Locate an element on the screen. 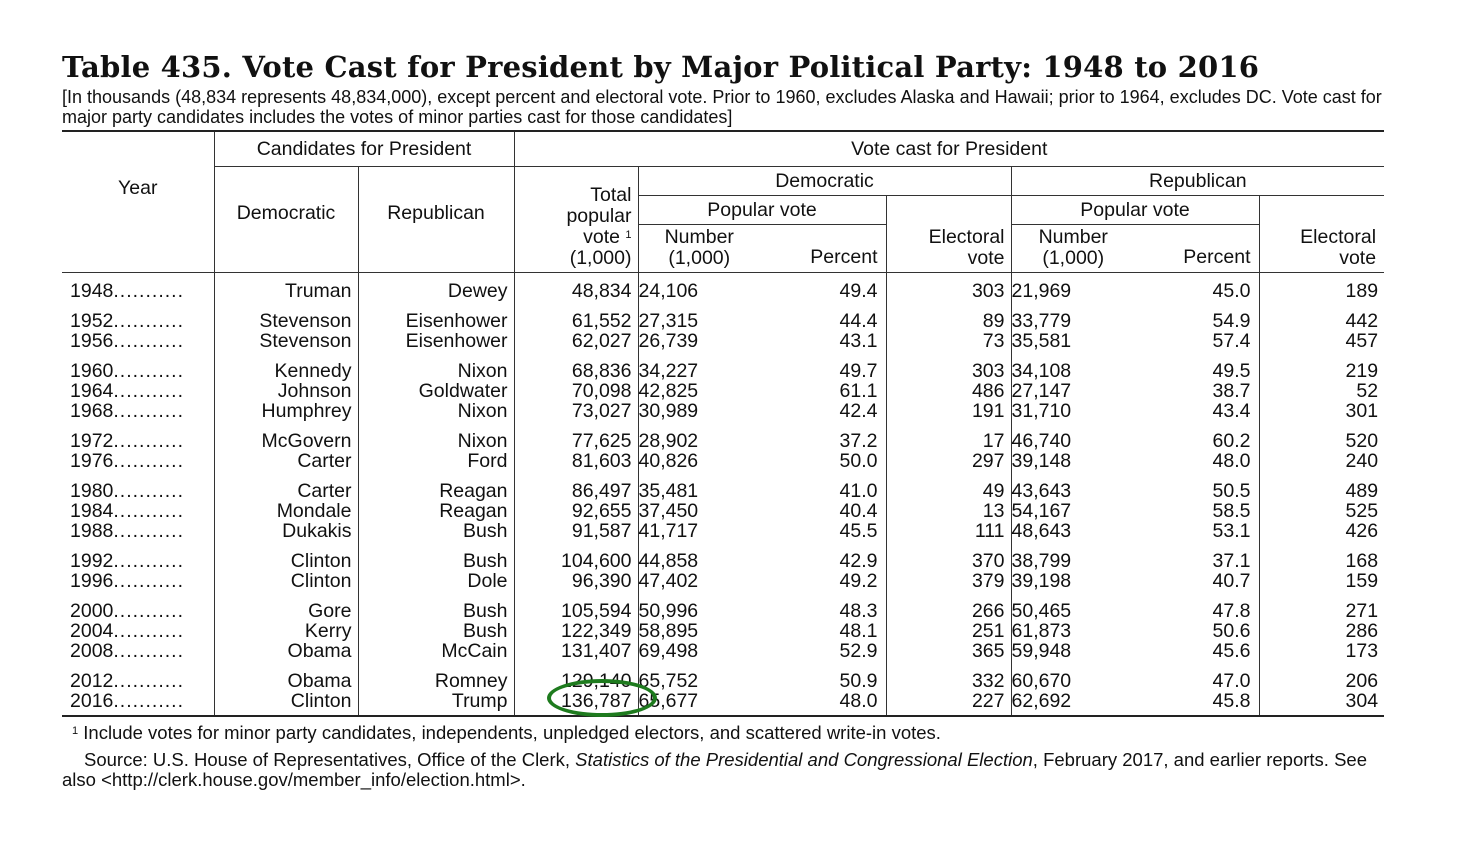 This screenshot has height=841, width=1473. cell-dem-electoral: 370 is located at coordinates (948, 556).